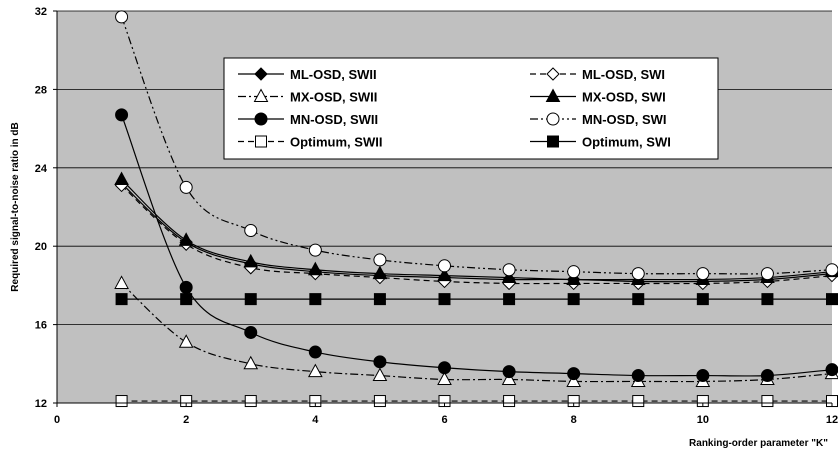 The height and width of the screenshot is (461, 838). Describe the element at coordinates (57, 420) in the screenshot. I see `x-tick-label: 0` at that location.